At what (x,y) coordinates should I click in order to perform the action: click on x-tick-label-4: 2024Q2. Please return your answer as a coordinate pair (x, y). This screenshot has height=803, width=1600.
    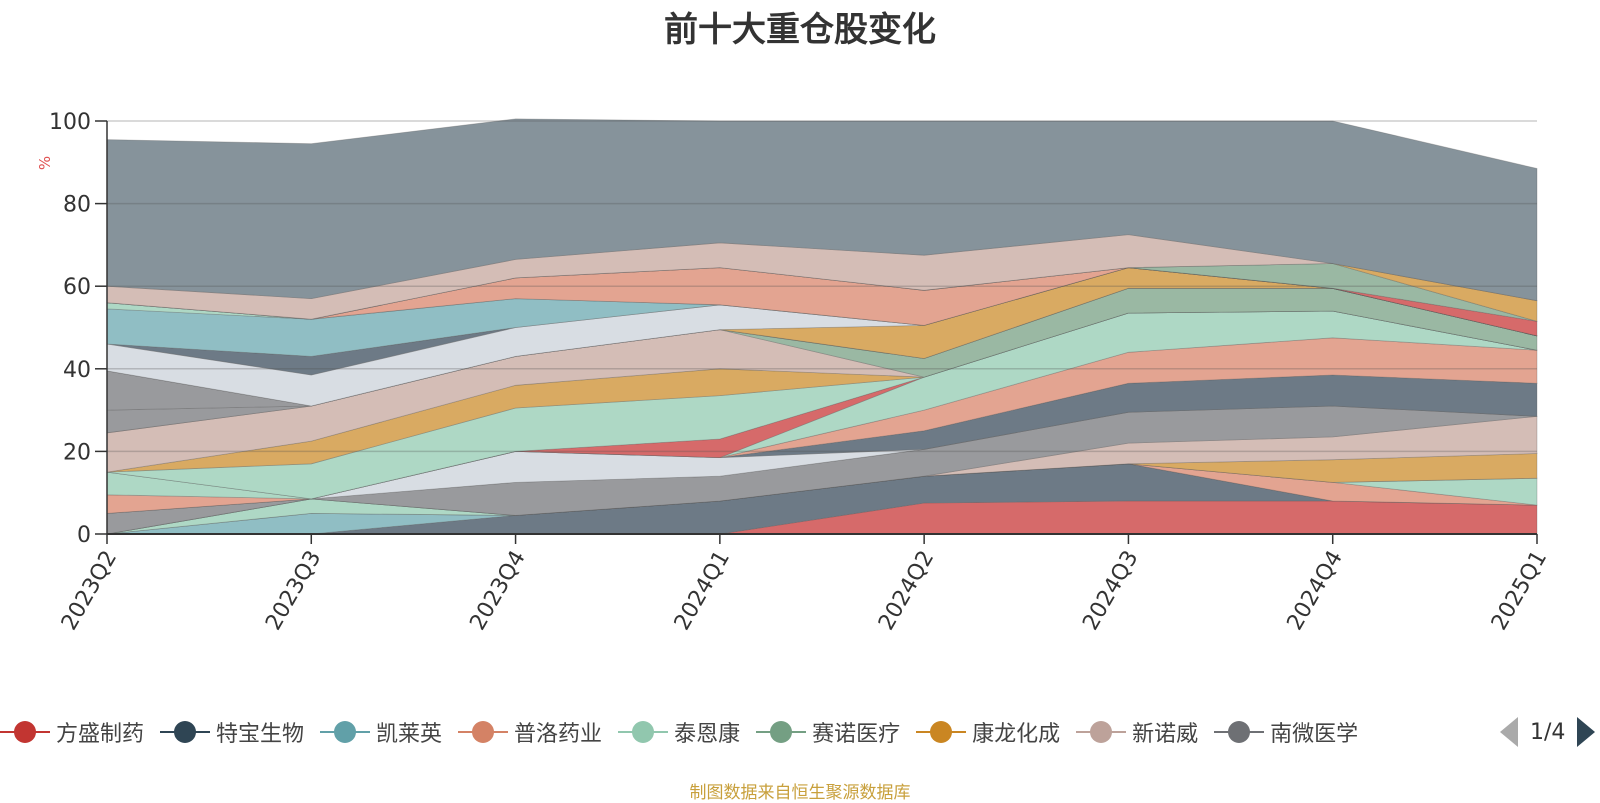
    Looking at the image, I should click on (906, 591).